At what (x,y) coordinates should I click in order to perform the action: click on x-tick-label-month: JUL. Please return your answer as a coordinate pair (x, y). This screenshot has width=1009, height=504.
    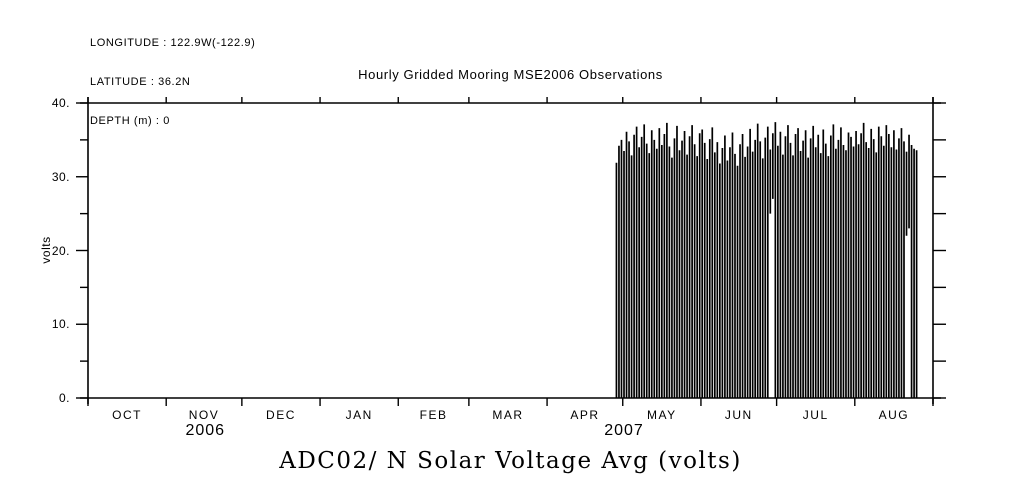
    Looking at the image, I should click on (815, 415).